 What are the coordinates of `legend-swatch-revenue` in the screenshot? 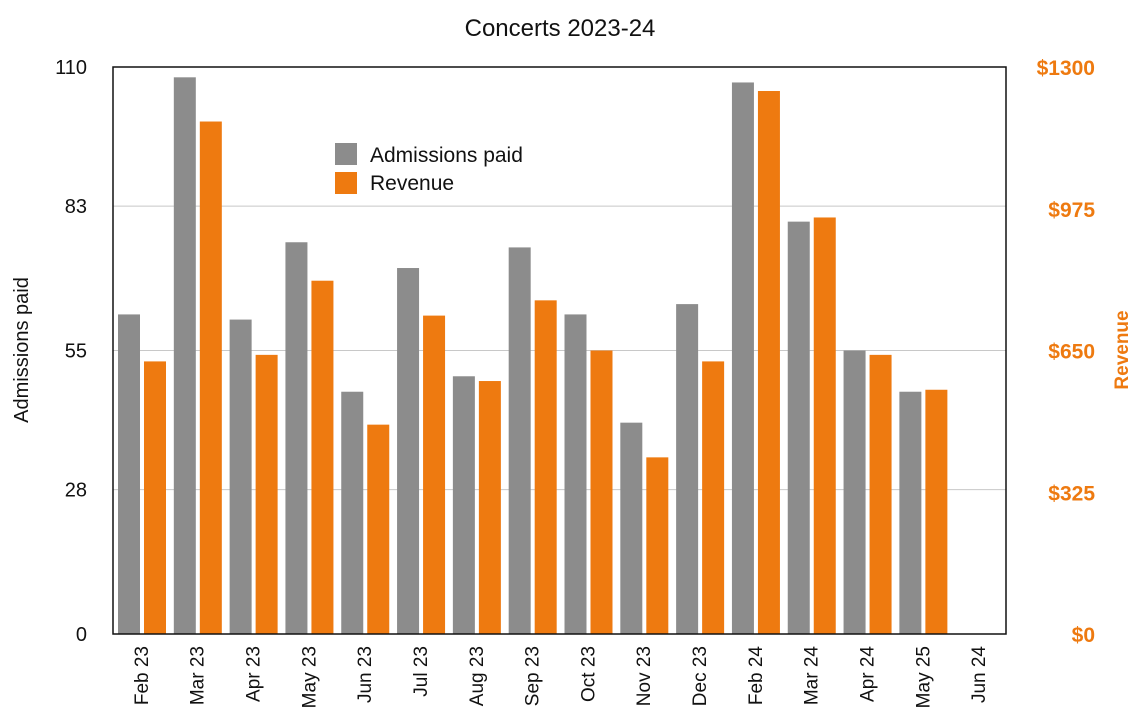 It's located at (346, 183).